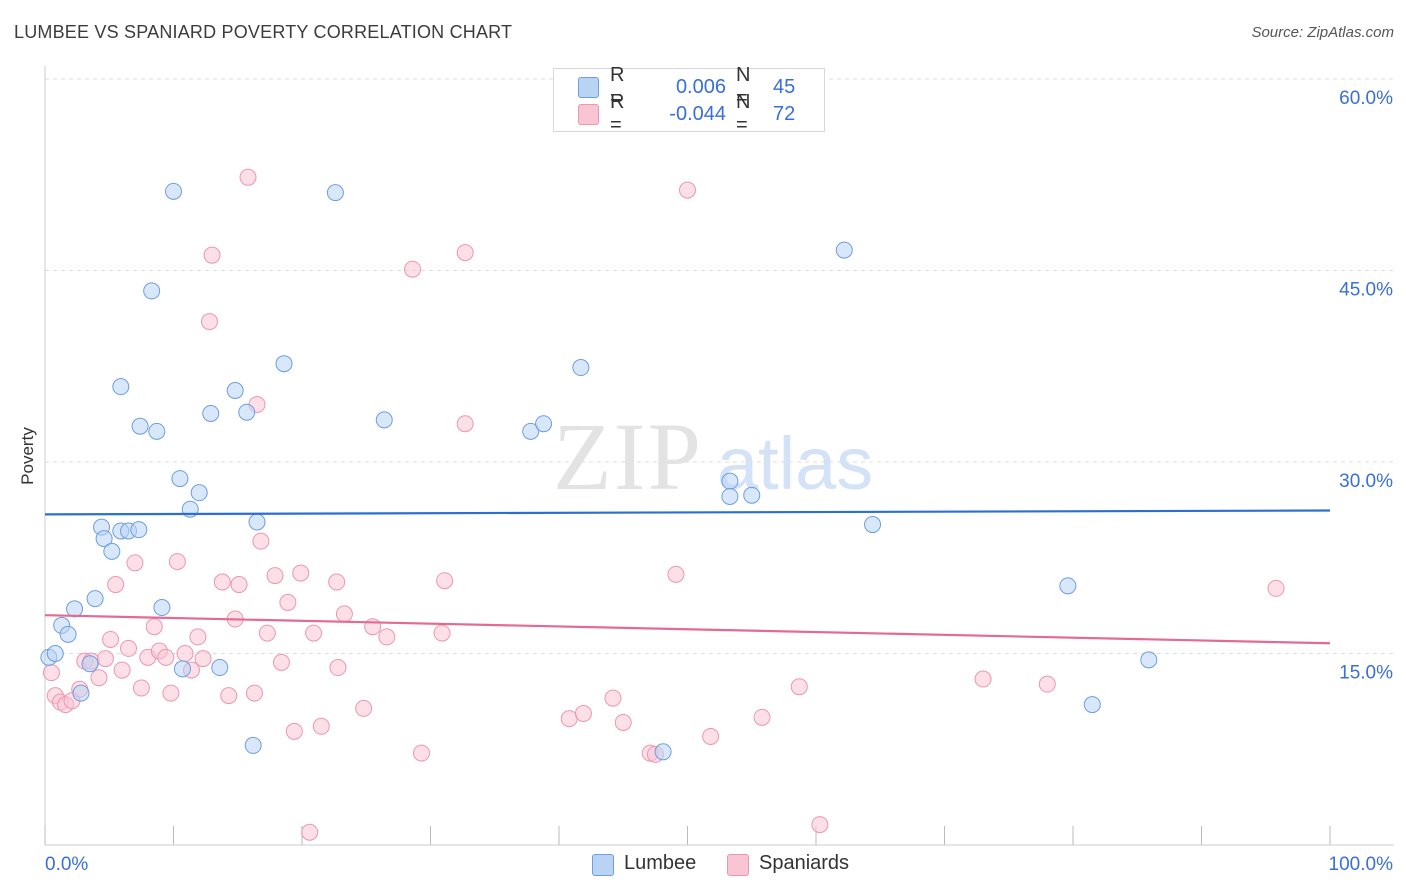 The height and width of the screenshot is (892, 1406). What do you see at coordinates (1361, 864) in the screenshot?
I see `x-tick-label: 100.0%` at bounding box center [1361, 864].